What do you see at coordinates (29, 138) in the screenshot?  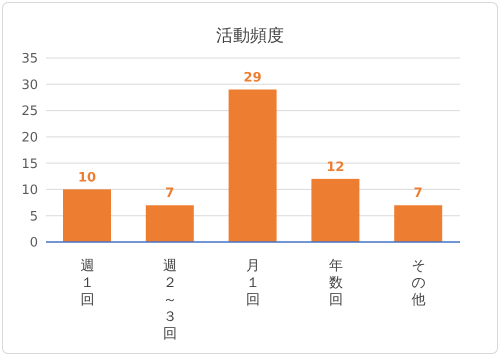 I see `y-tick-label: 20` at bounding box center [29, 138].